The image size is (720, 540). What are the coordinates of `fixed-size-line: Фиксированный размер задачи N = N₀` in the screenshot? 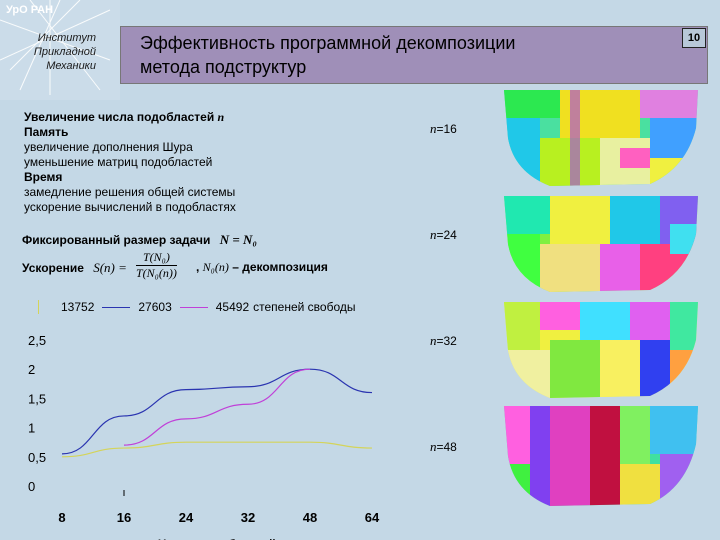 It's located at (139, 240).